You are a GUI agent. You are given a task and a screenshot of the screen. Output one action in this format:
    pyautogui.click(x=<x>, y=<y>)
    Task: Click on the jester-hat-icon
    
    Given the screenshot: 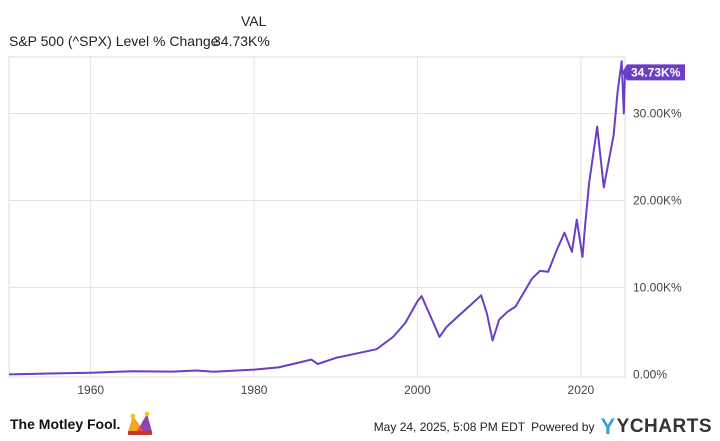 What is the action you would take?
    pyautogui.click(x=140, y=423)
    